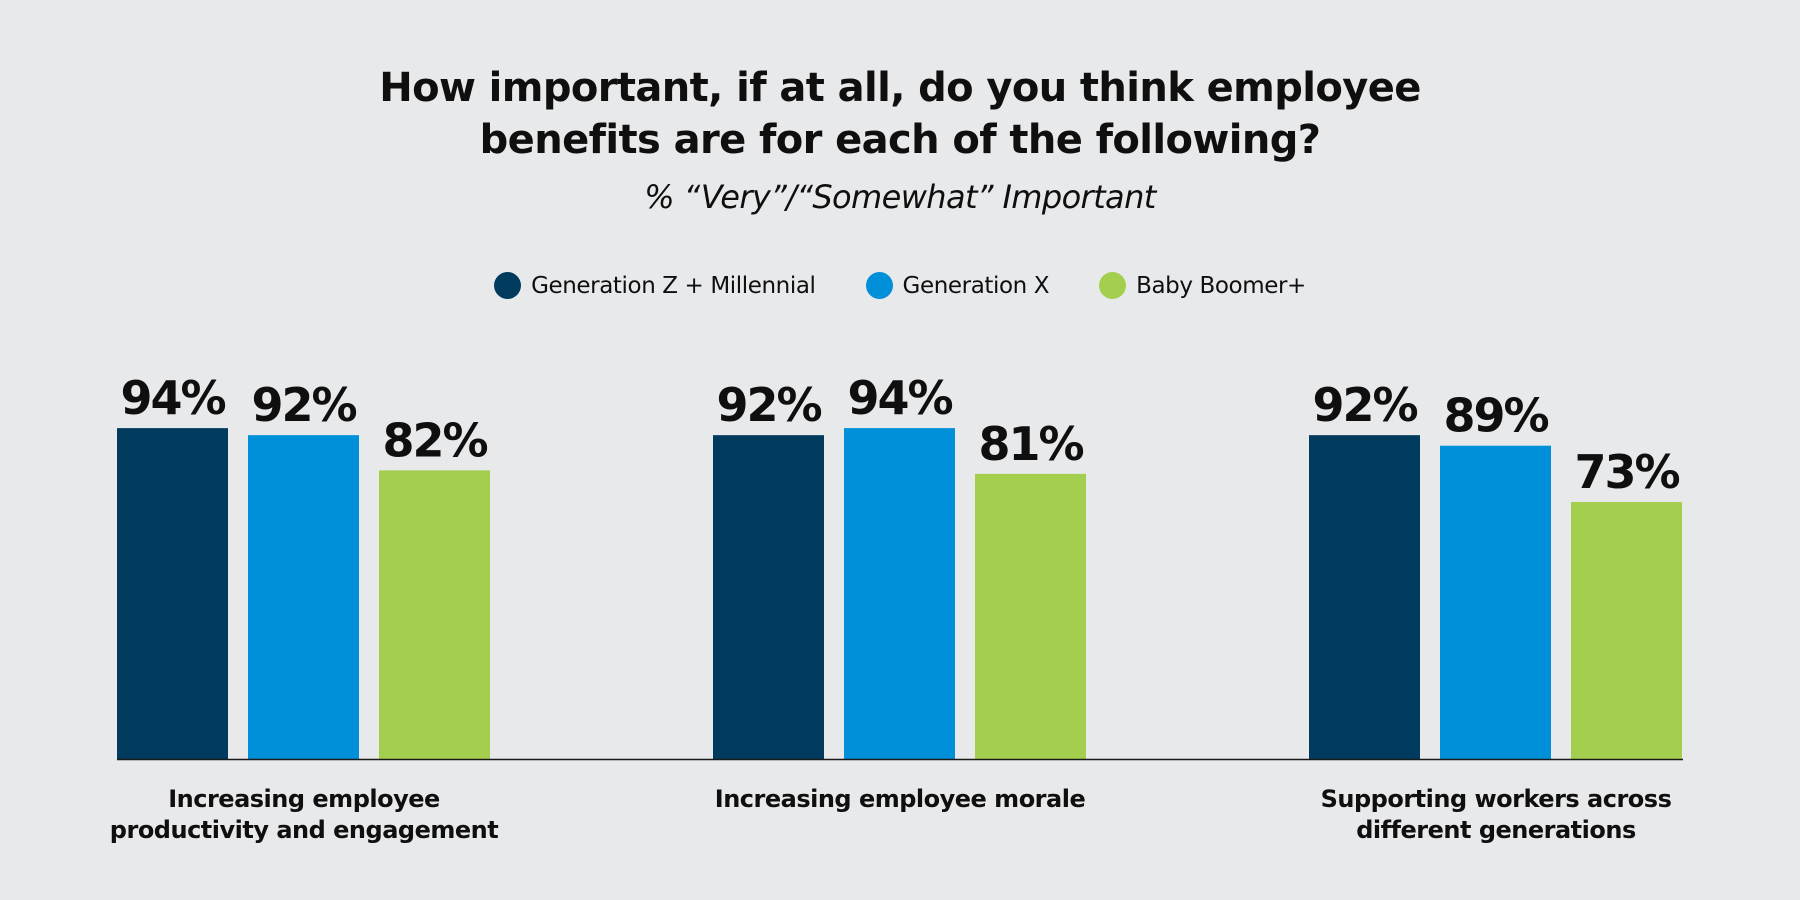  Describe the element at coordinates (304, 830) in the screenshot. I see `category-label-productivity-line-2: productivity and engagement` at that location.